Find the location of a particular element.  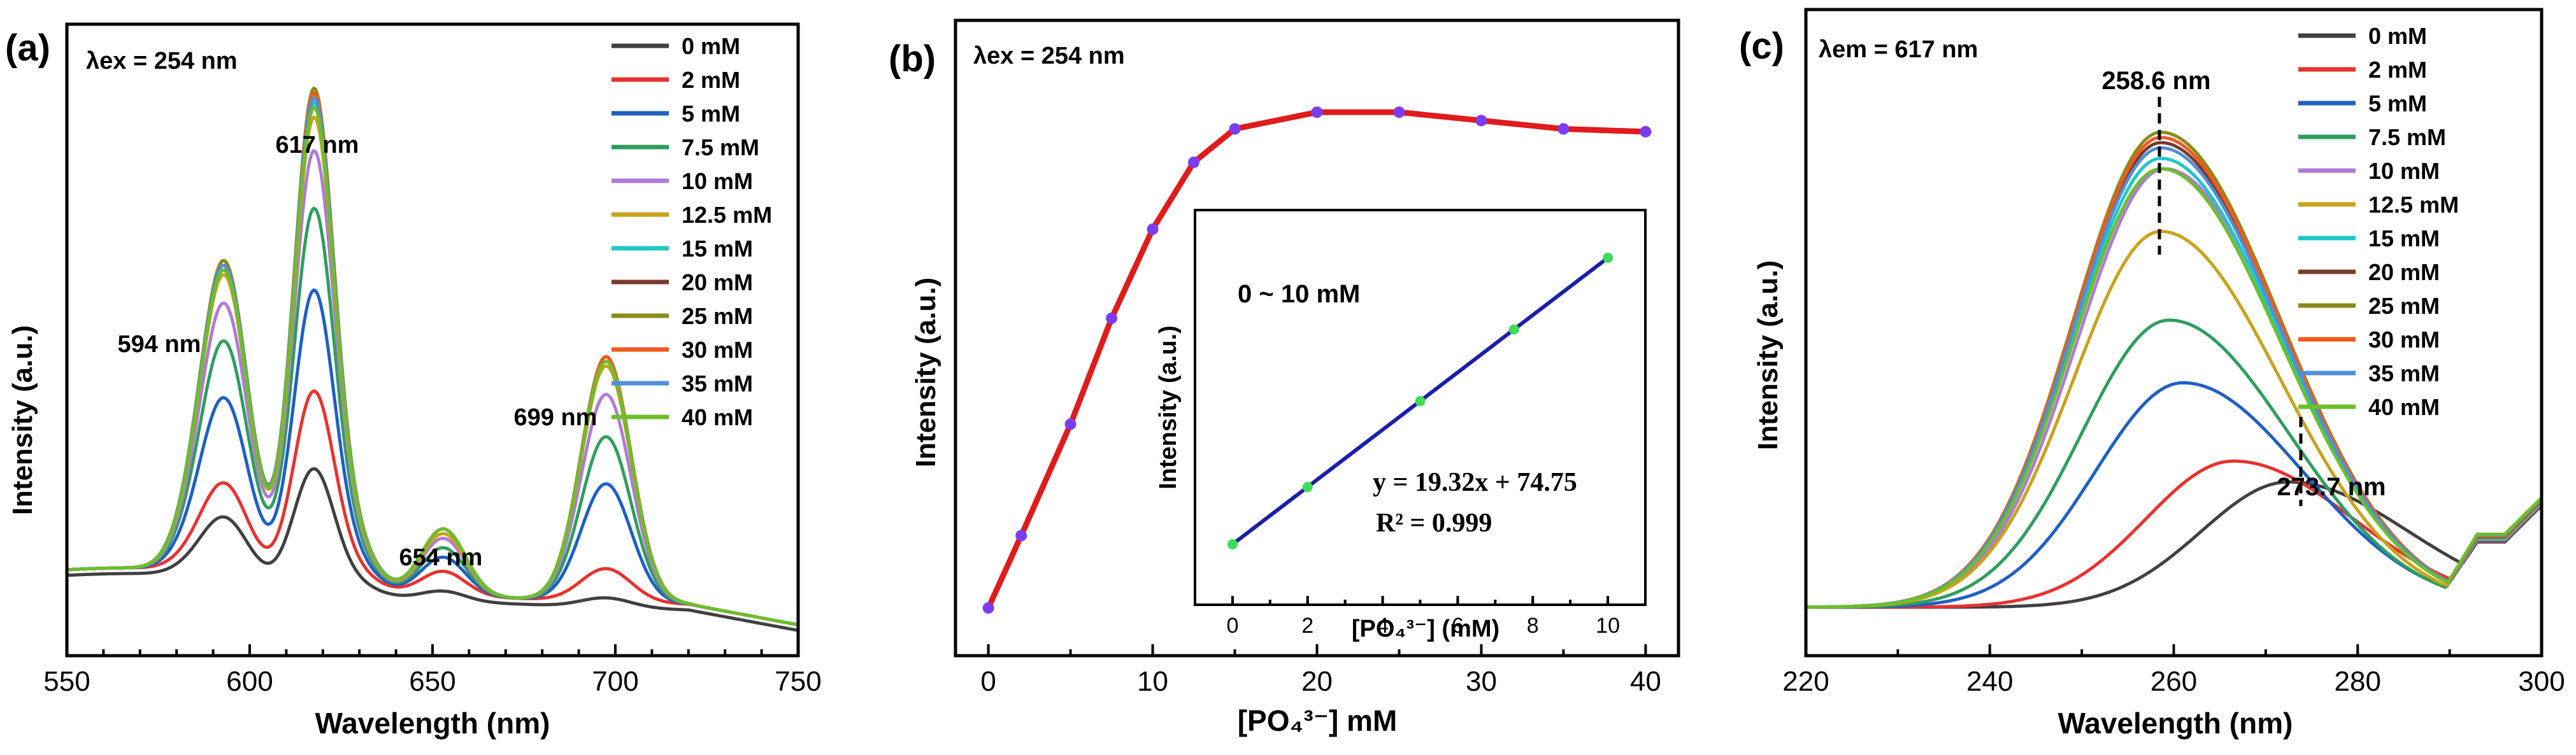

panel-a-legend-label: 15 mM is located at coordinates (718, 249).